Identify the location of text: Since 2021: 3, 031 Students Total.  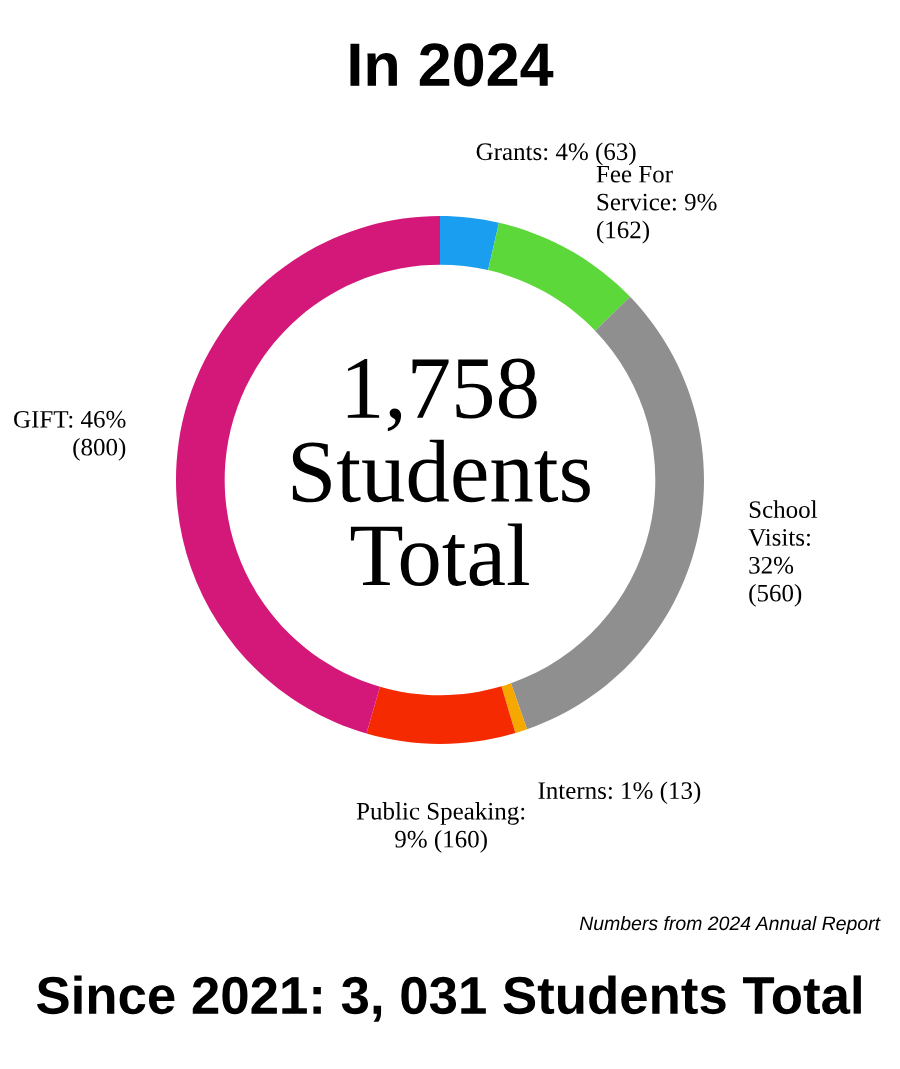
(448, 998).